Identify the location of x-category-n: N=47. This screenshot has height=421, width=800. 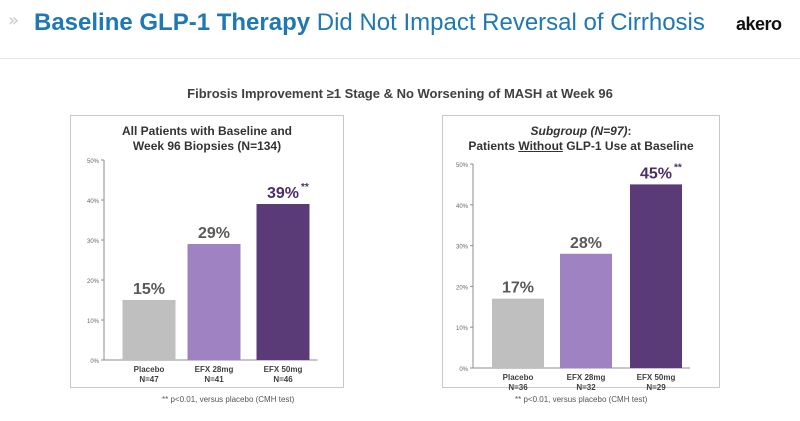
(149, 379).